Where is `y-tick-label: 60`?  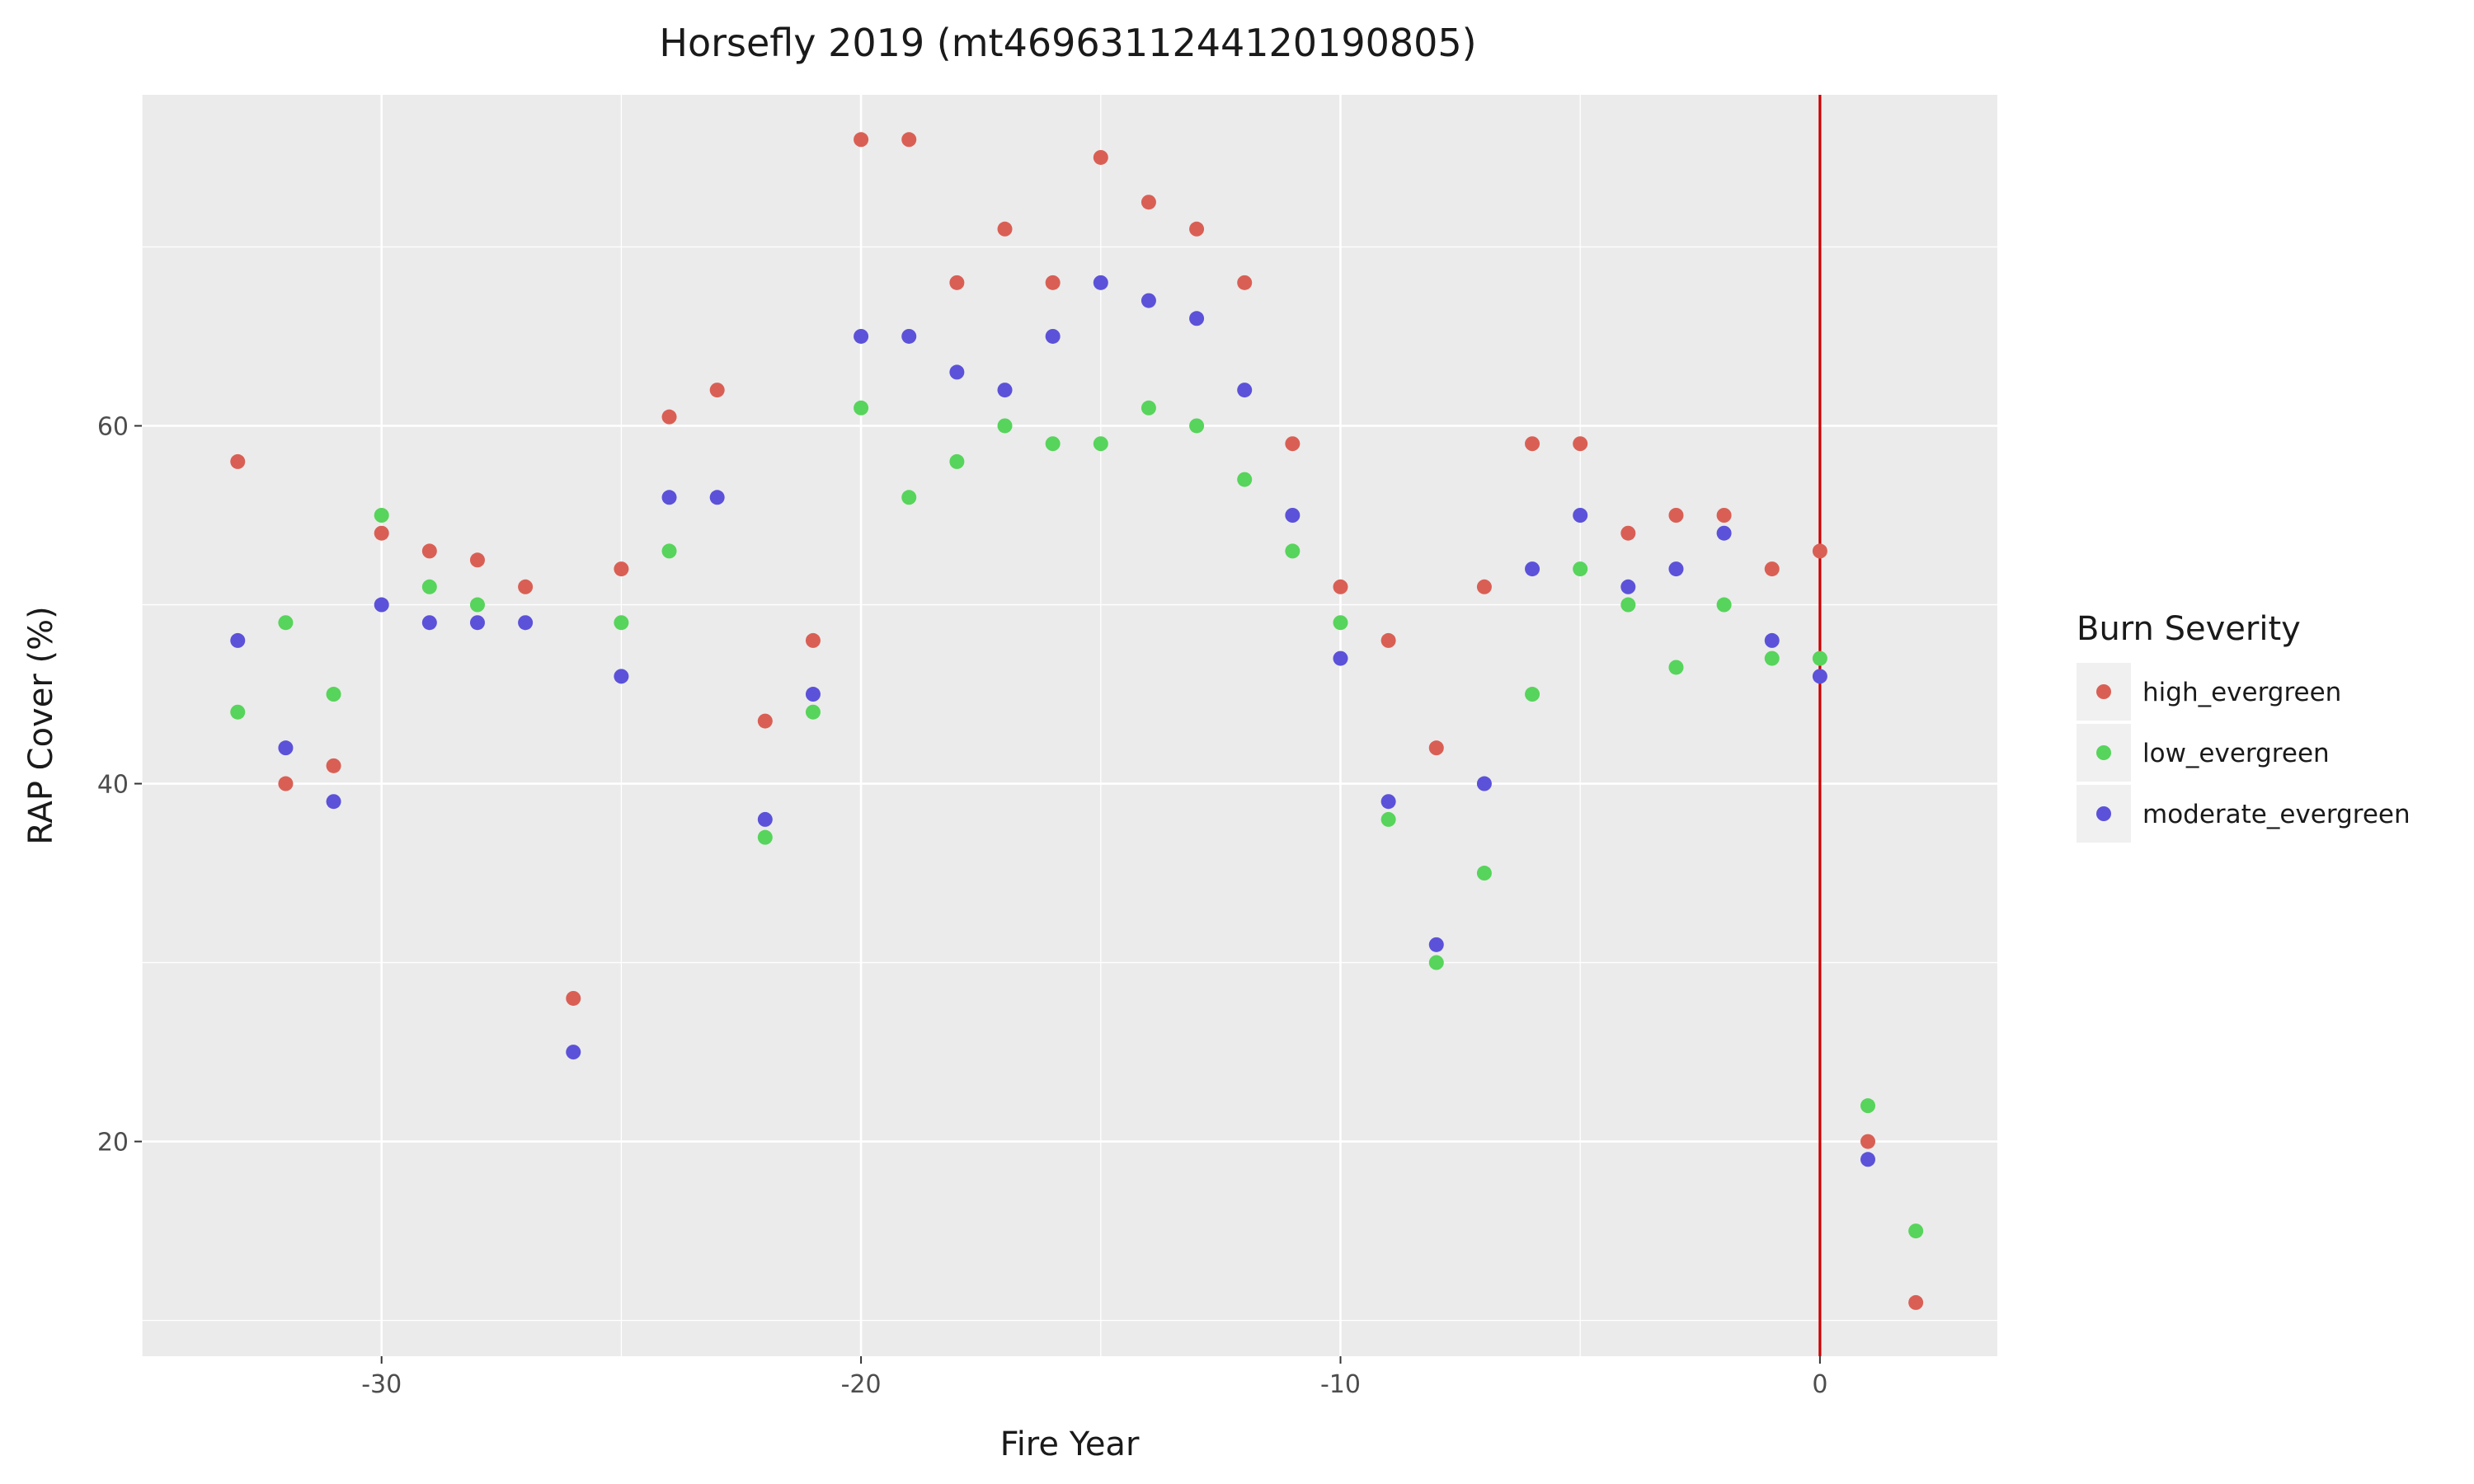
y-tick-label: 60 is located at coordinates (113, 426).